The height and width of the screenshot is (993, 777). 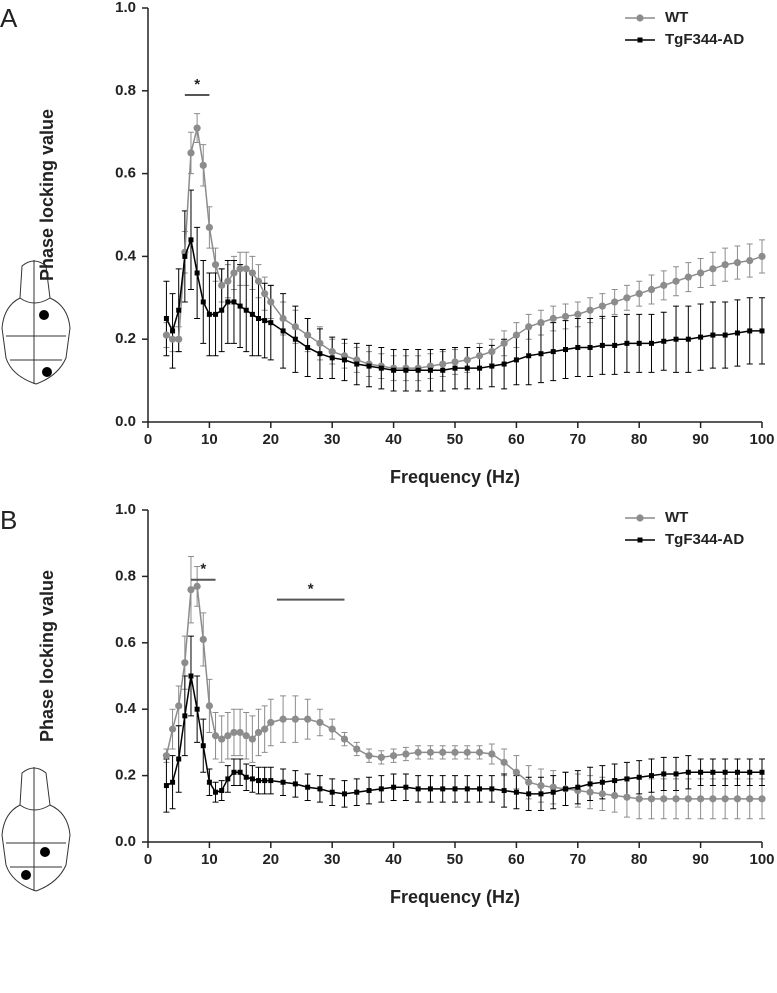 What do you see at coordinates (704, 39) in the screenshot?
I see `legend-label: TgF344-AD` at bounding box center [704, 39].